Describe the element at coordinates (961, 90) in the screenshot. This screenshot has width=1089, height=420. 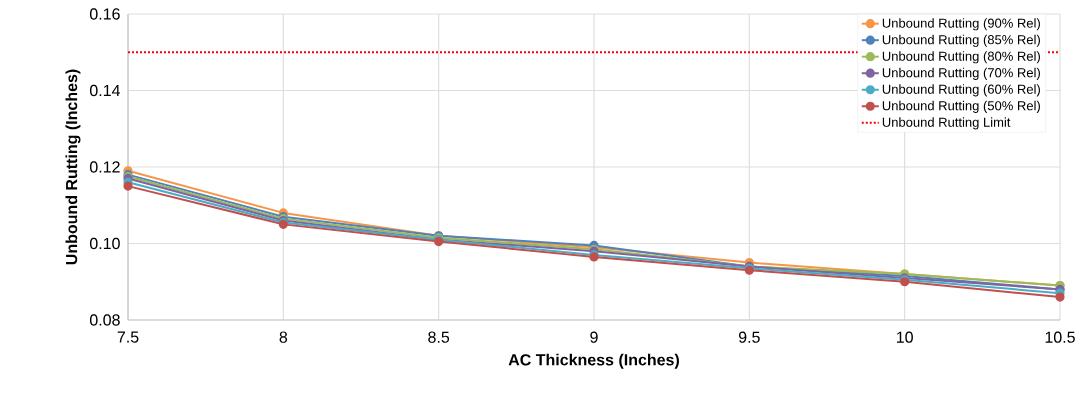
I see `legend-label: Unbound Rutting (60% Rel)` at that location.